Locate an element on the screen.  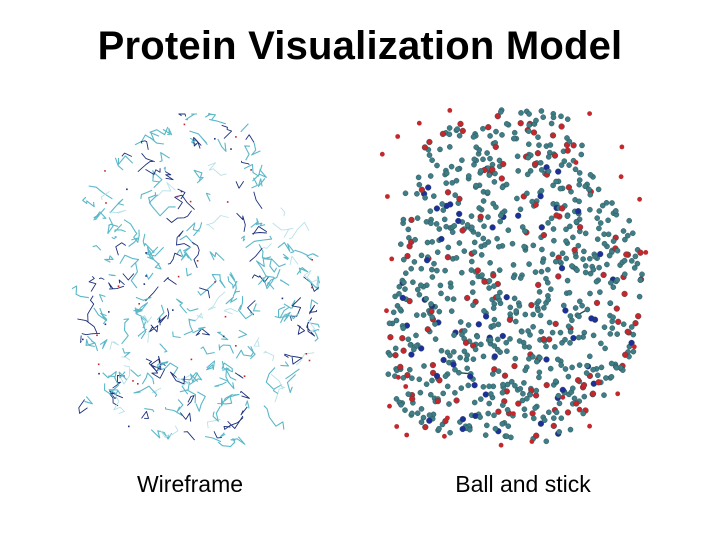
wireframe-caption: Wireframe is located at coordinates (190, 484).